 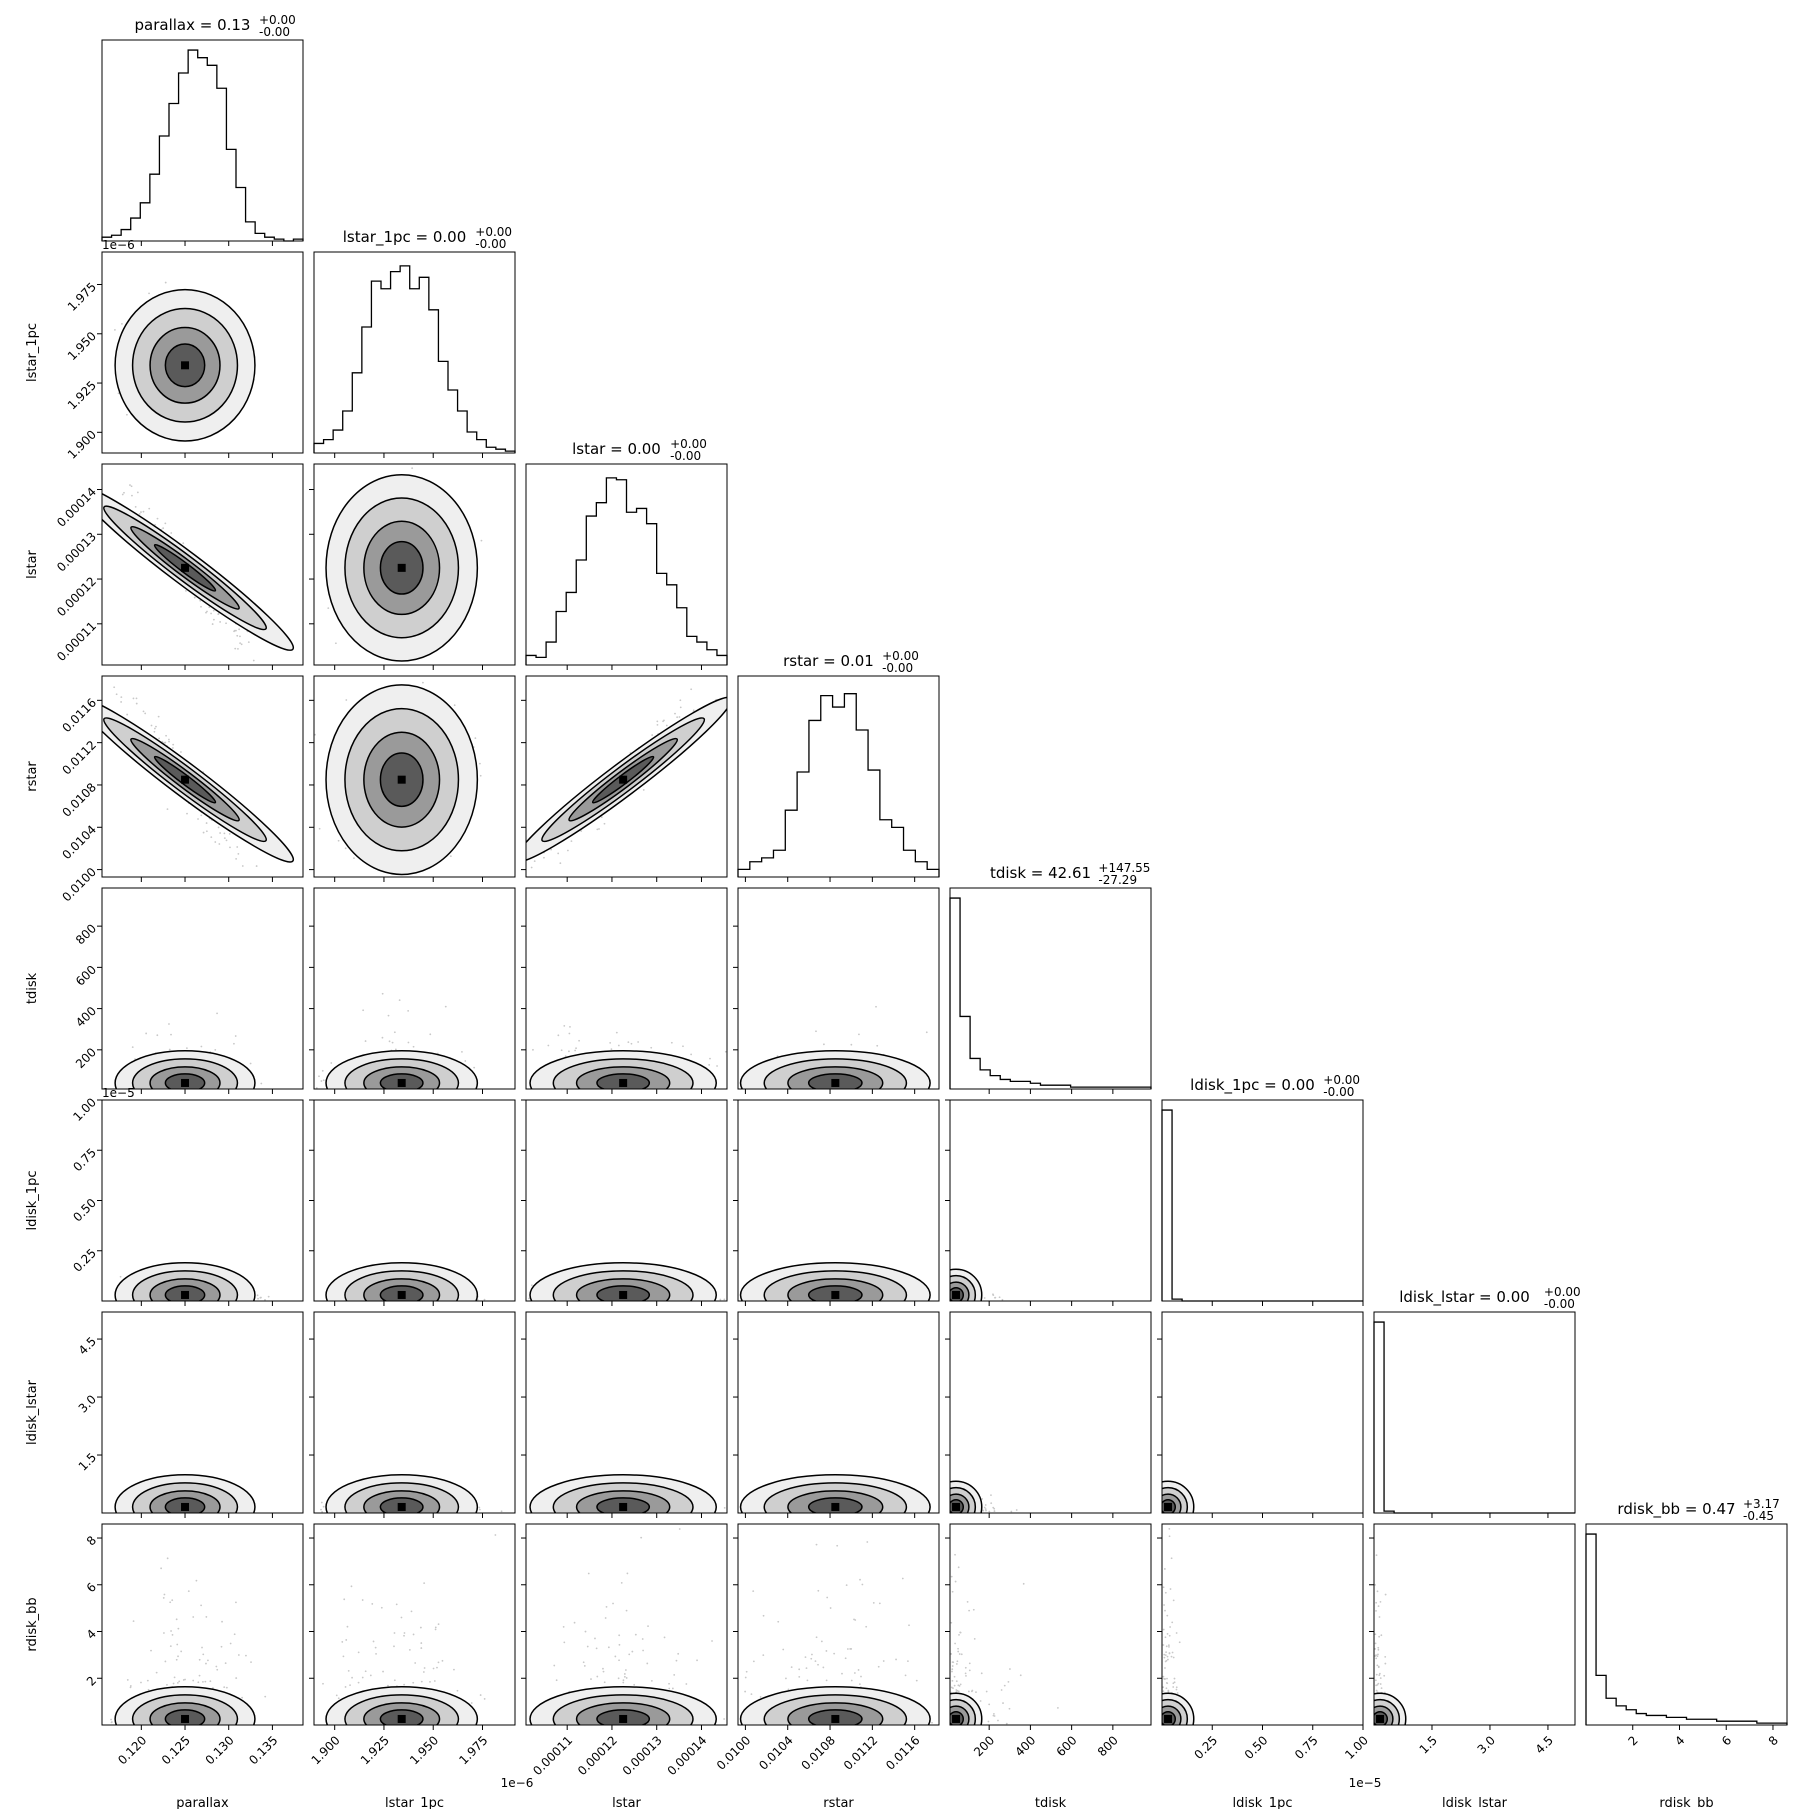 What do you see at coordinates (624, 1202) in the screenshot?
I see `panel-ldisk_1pc-lstar` at bounding box center [624, 1202].